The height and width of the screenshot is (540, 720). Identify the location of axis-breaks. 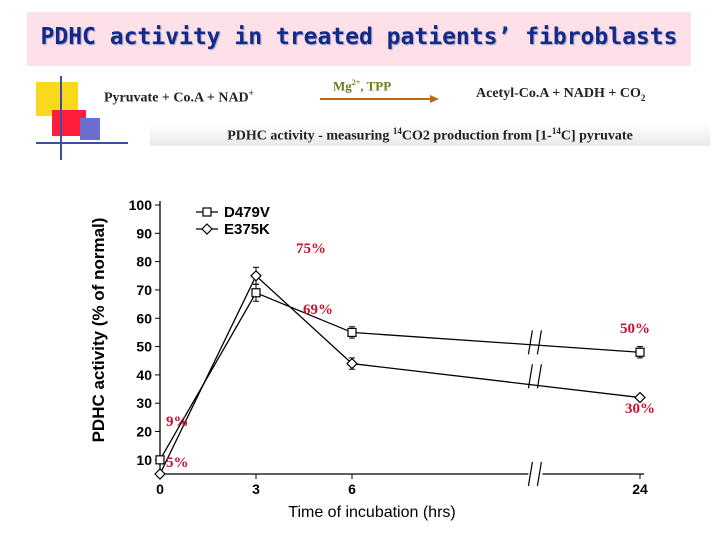
(535, 408).